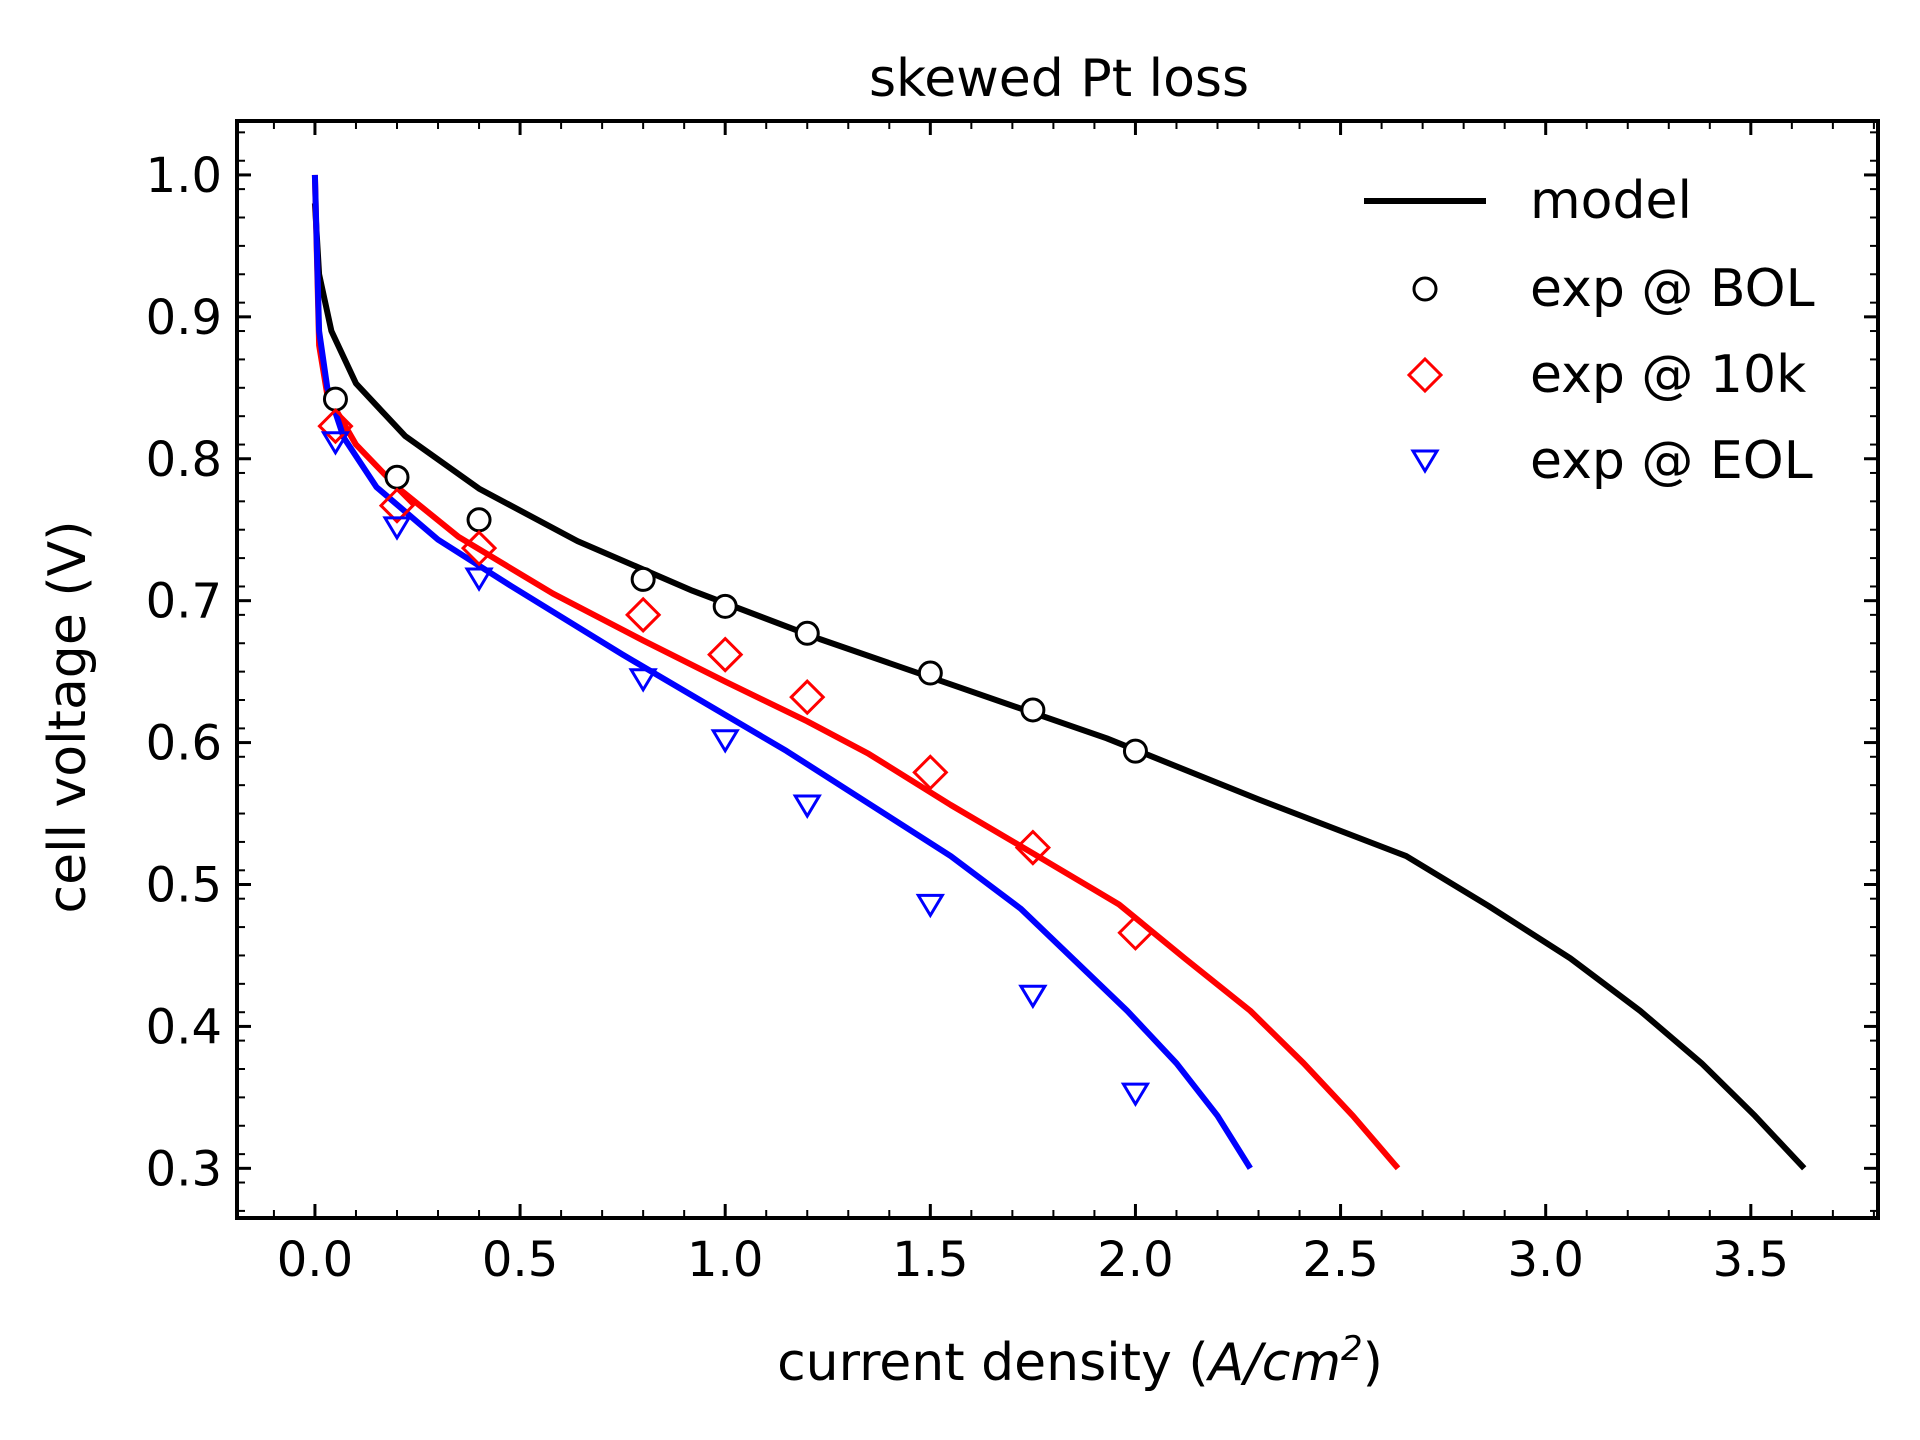  I want to click on legend-label-eol: exp @ EOL, so click(1671, 461).